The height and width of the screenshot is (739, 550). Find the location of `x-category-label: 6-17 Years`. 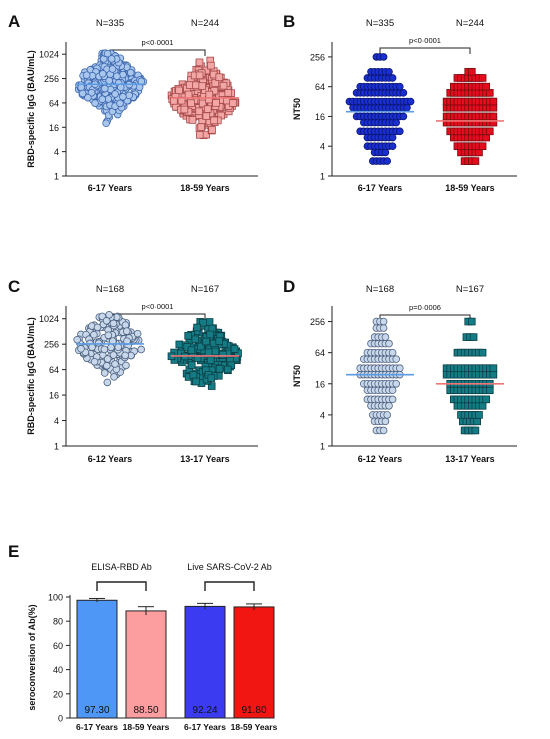

x-category-label: 6-17 Years is located at coordinates (205, 727).